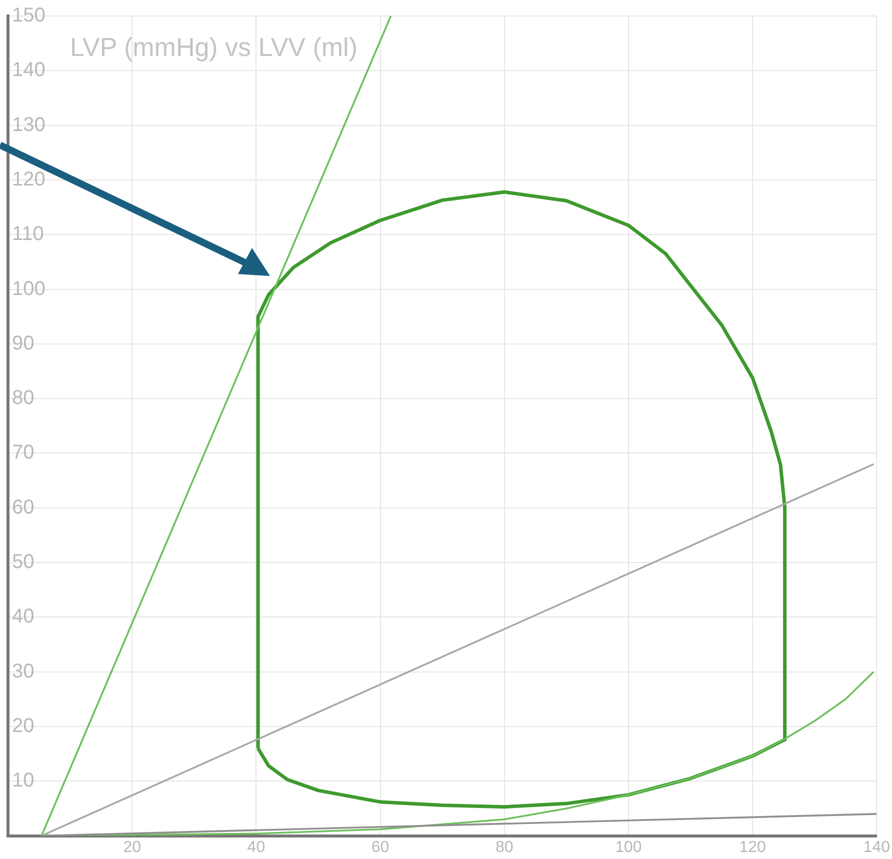 This screenshot has width=892, height=859. Describe the element at coordinates (29, 289) in the screenshot. I see `y-tick-label: 100` at that location.